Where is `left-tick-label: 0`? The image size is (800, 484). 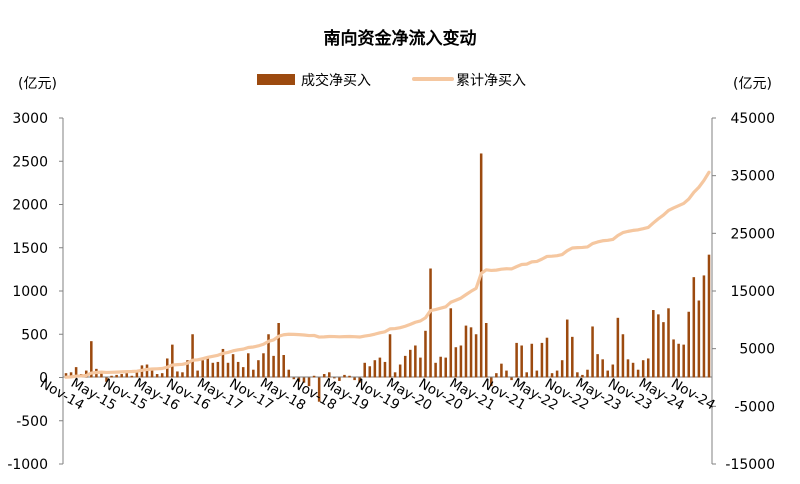 left-tick-label: 0 is located at coordinates (43, 379).